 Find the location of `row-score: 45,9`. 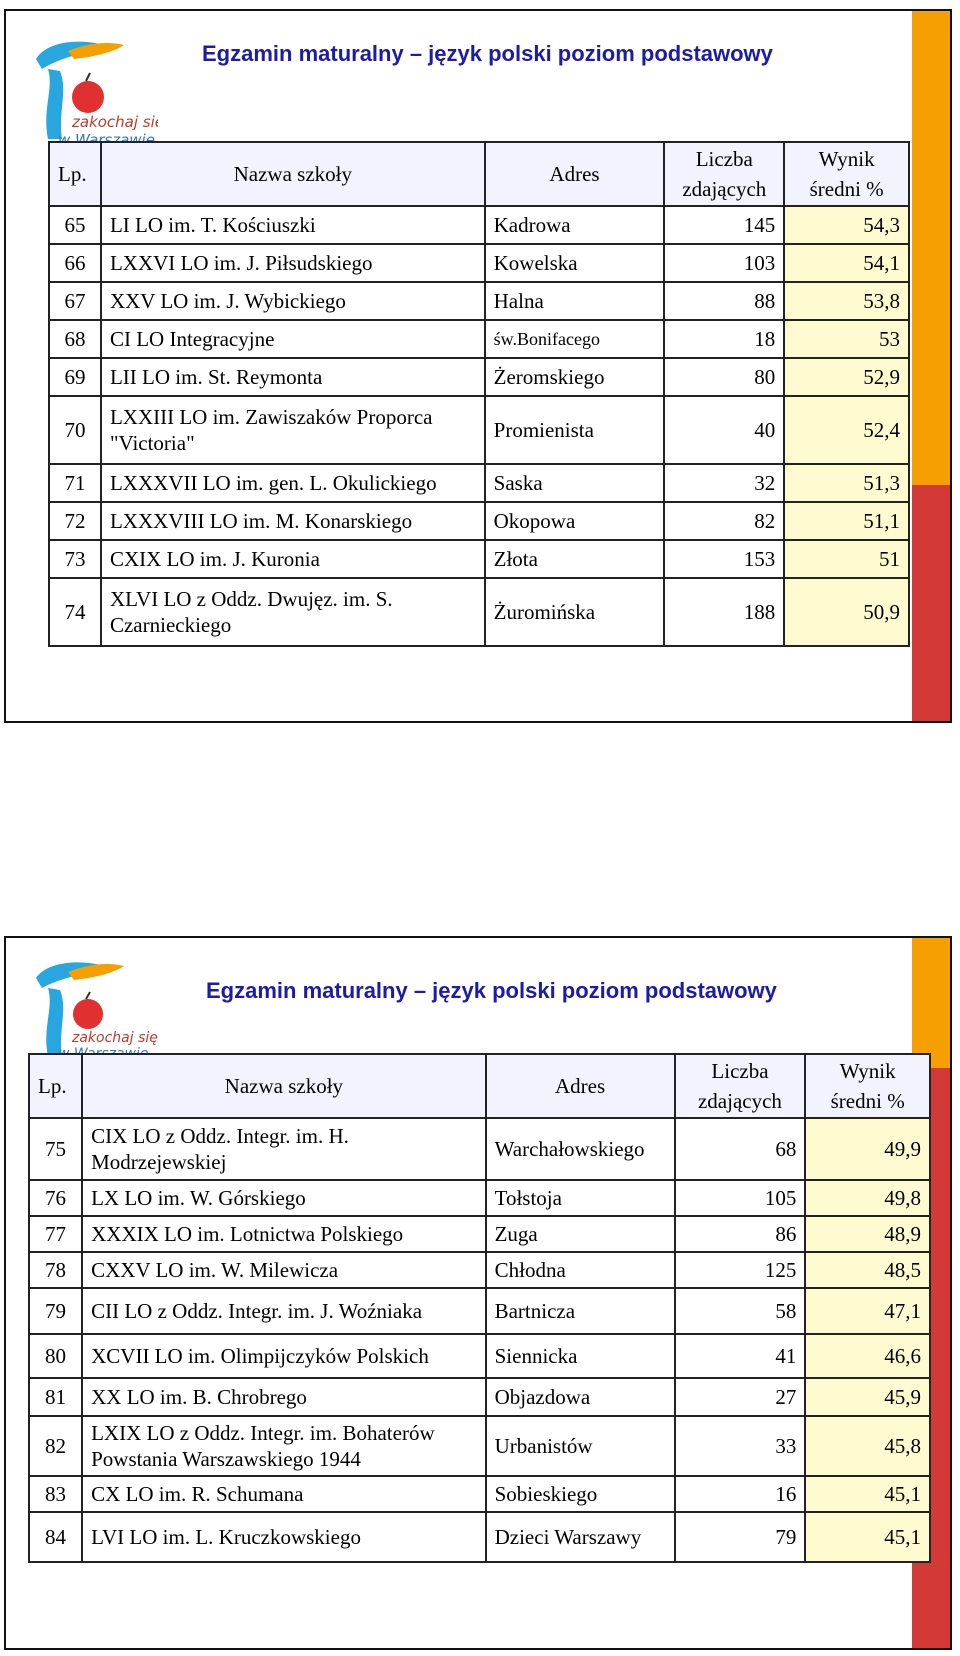

row-score: 45,9 is located at coordinates (867, 1397).